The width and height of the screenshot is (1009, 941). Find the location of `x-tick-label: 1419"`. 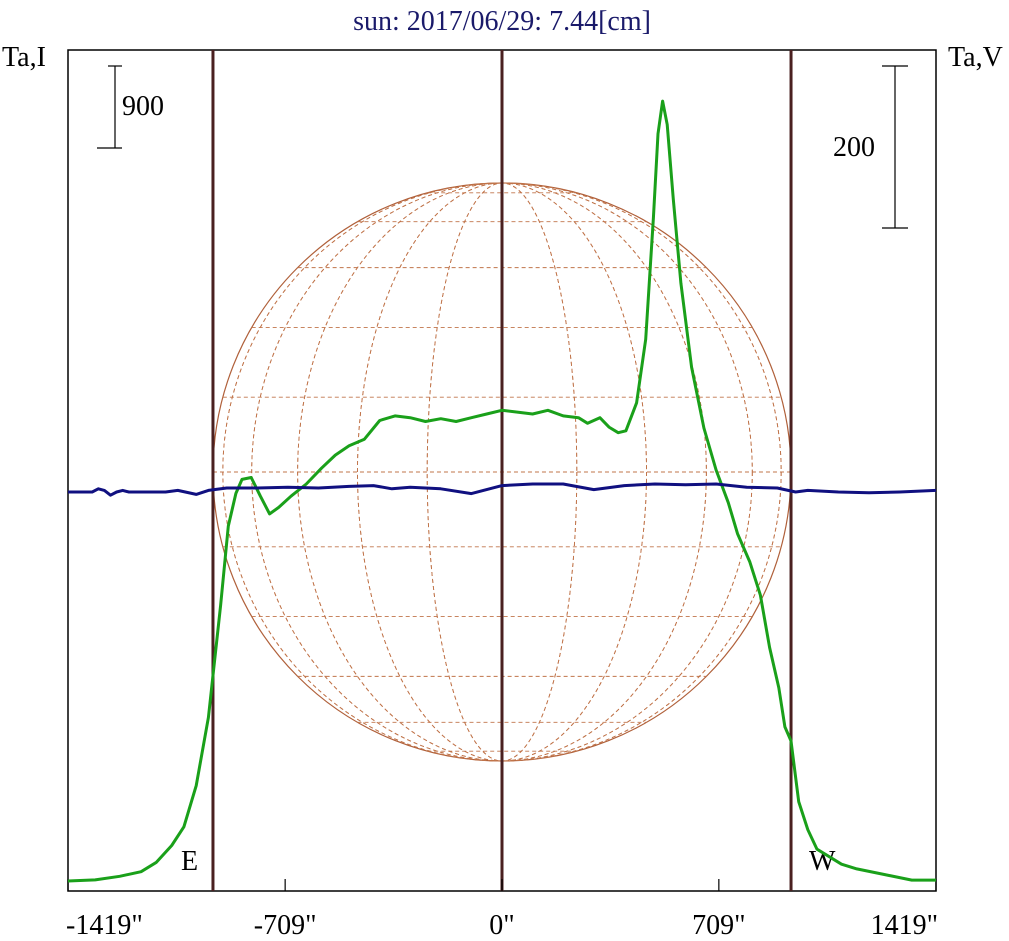

x-tick-label: 1419" is located at coordinates (904, 925).